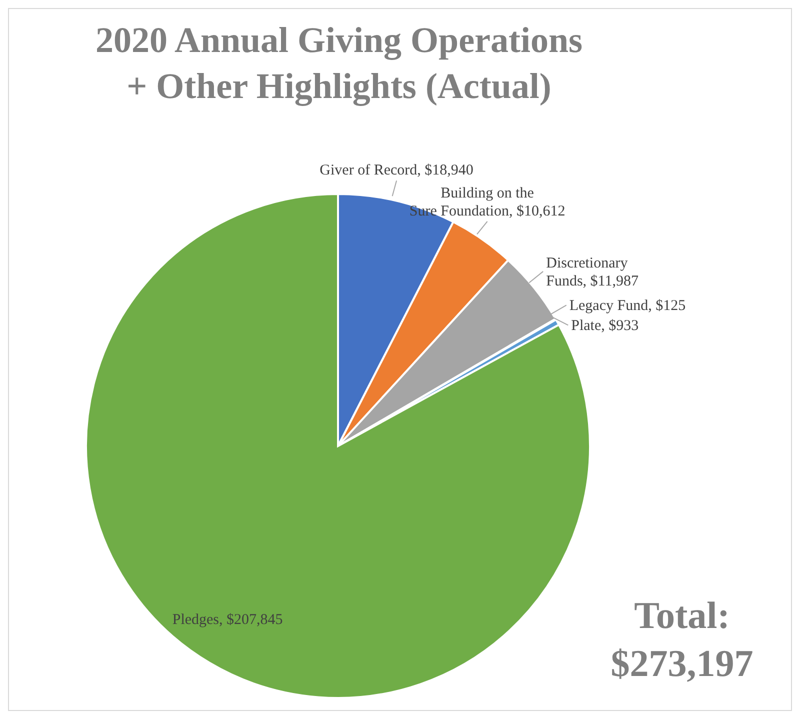  What do you see at coordinates (682, 640) in the screenshot?
I see `text: Total: $273,197` at bounding box center [682, 640].